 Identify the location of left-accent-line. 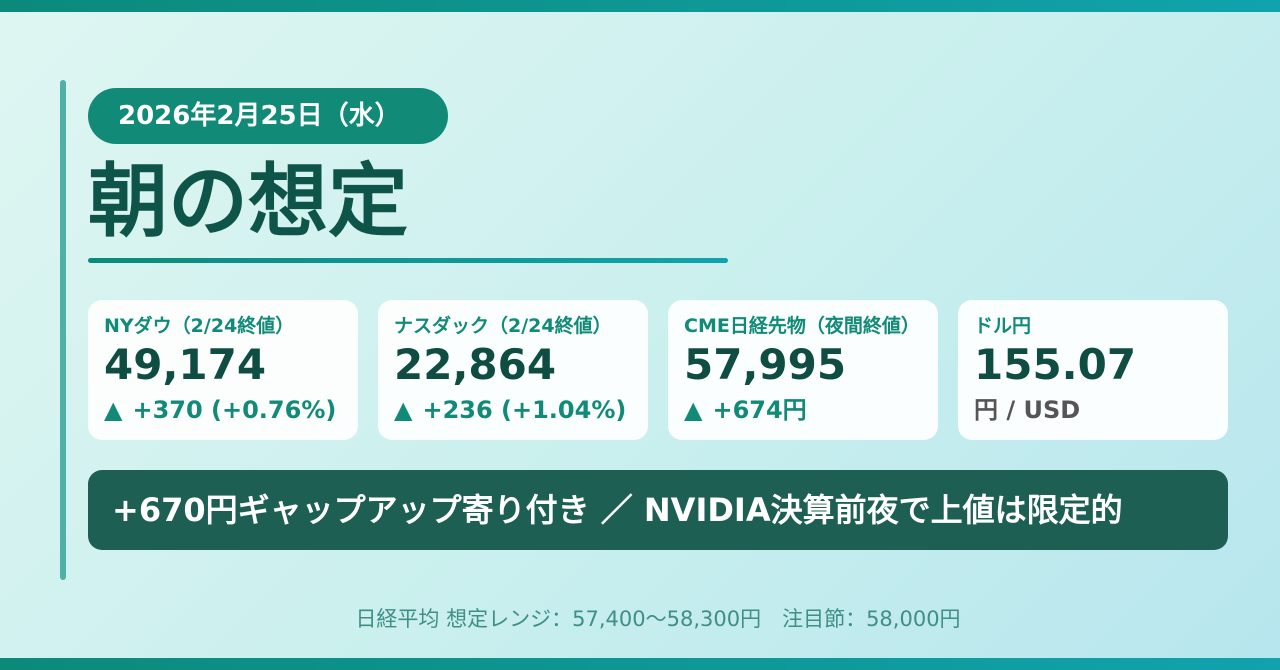
(63, 330).